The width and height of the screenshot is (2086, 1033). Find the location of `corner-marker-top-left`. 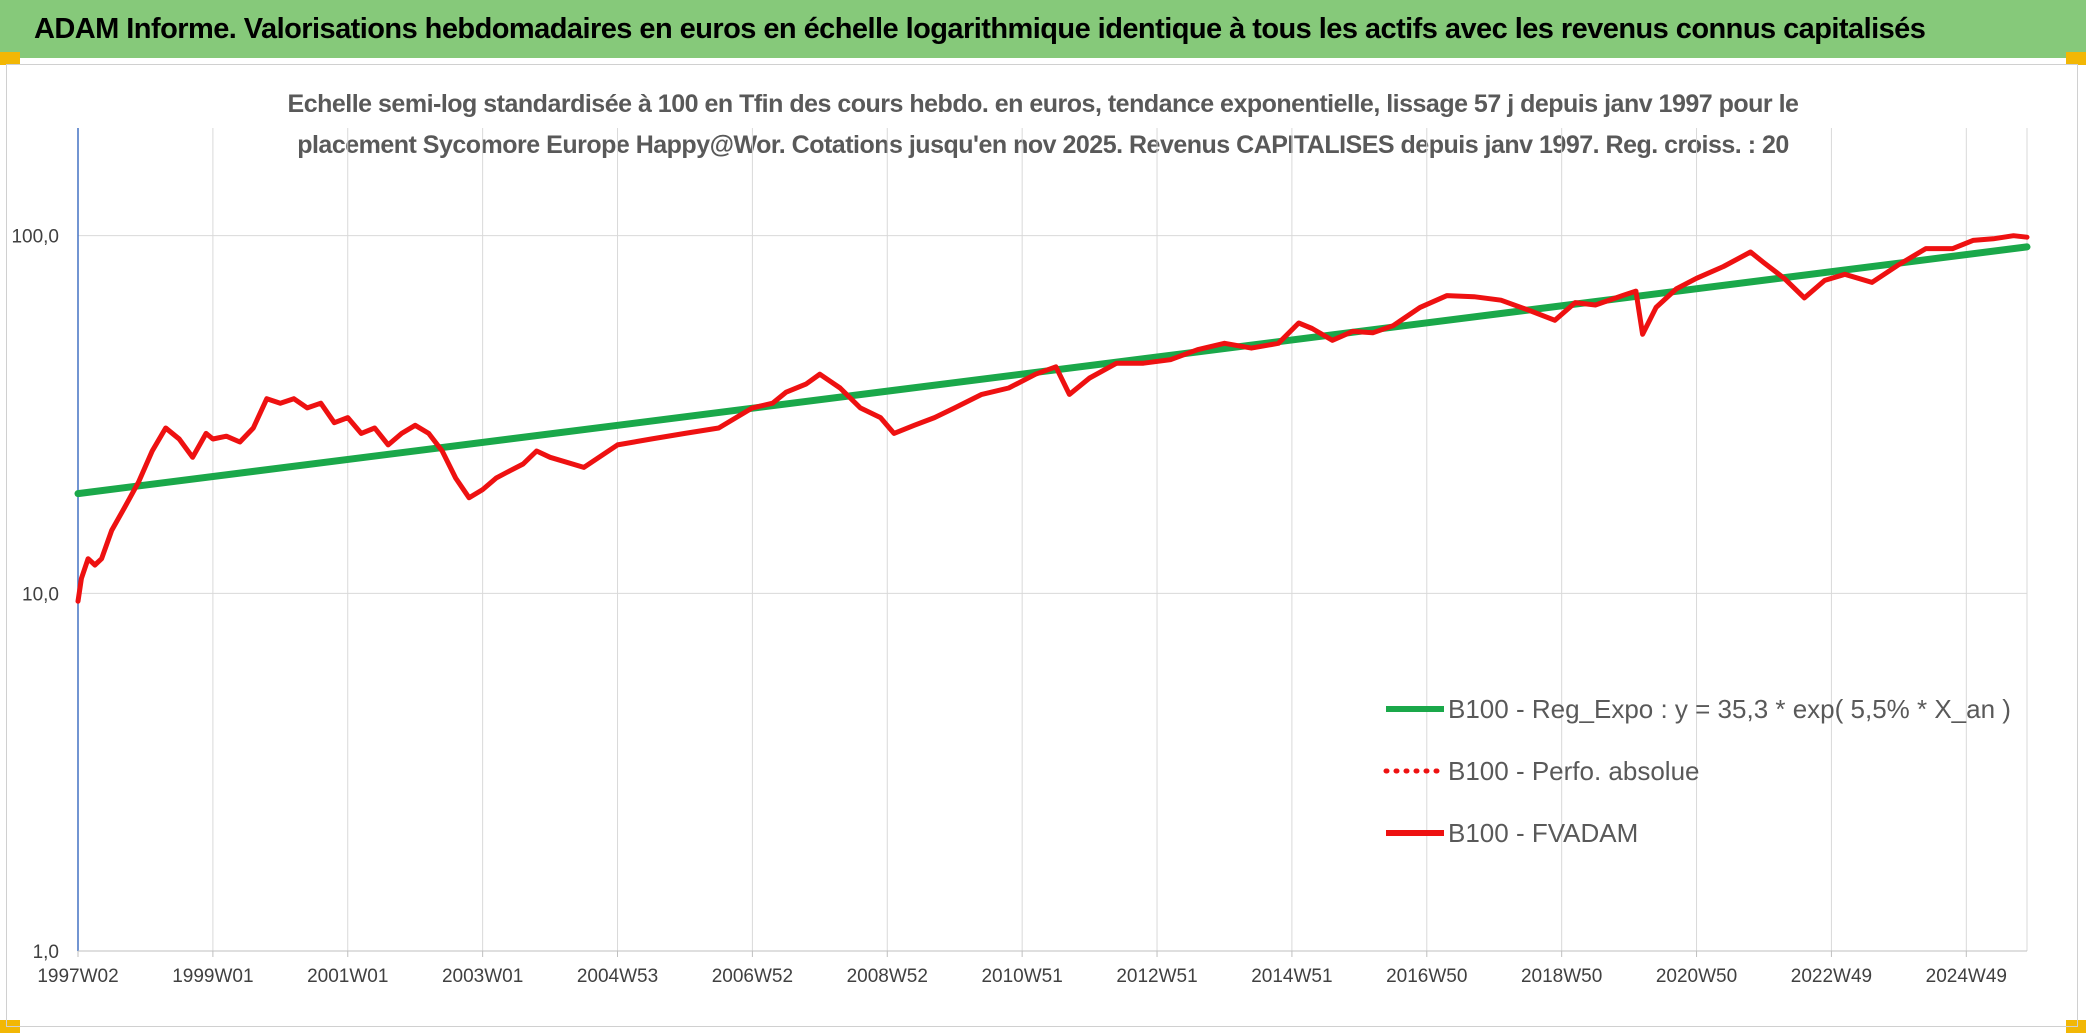

corner-marker-top-left is located at coordinates (10, 58).